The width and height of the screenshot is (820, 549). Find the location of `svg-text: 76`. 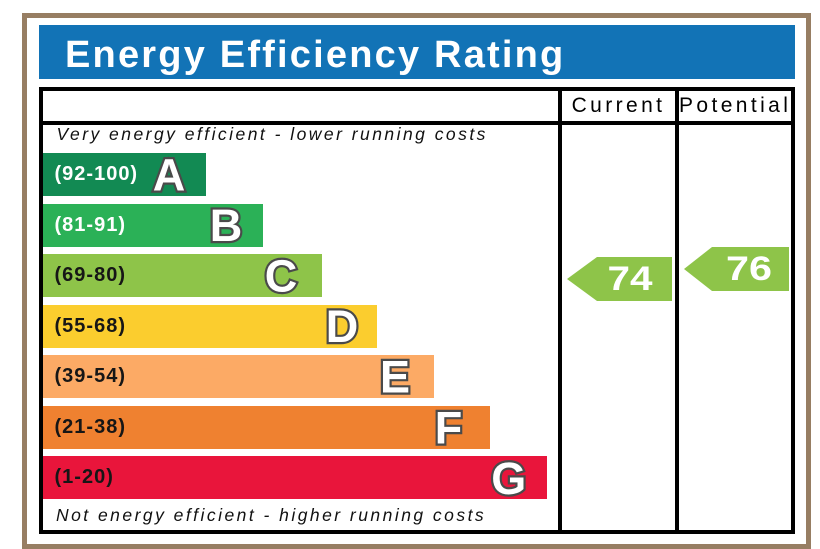

svg-text: 76 is located at coordinates (749, 269).